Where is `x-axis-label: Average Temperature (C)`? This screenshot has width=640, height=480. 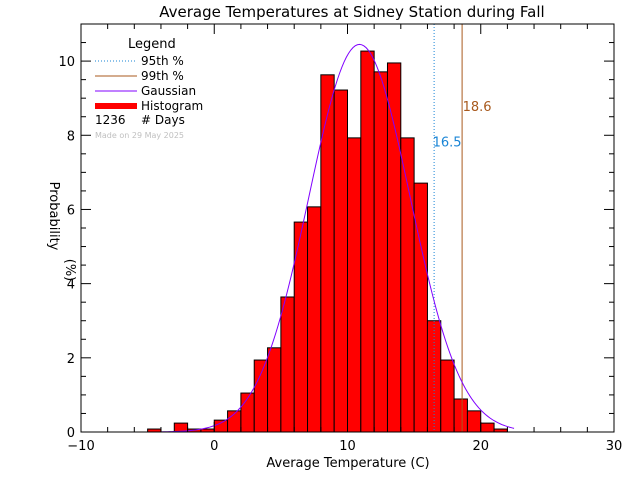 x-axis-label: Average Temperature (C) is located at coordinates (347, 463).